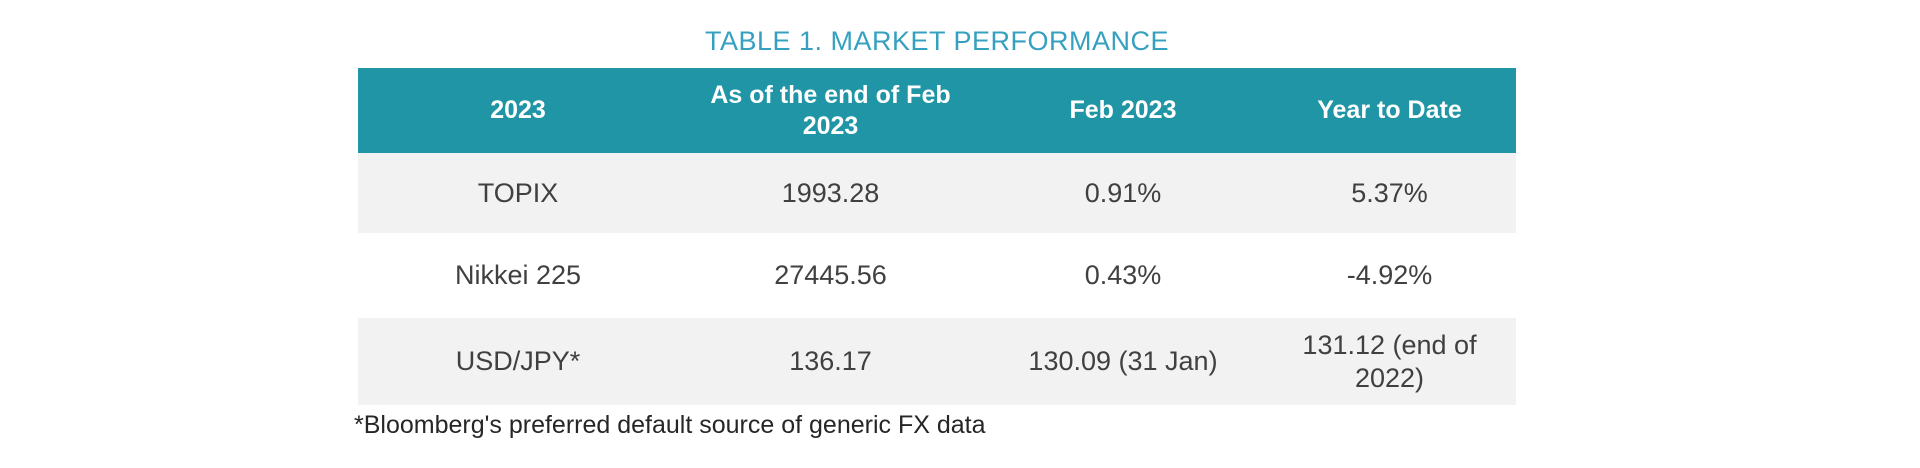 This screenshot has height=468, width=1920. I want to click on end-of-feb-value: 136.17, so click(830, 361).